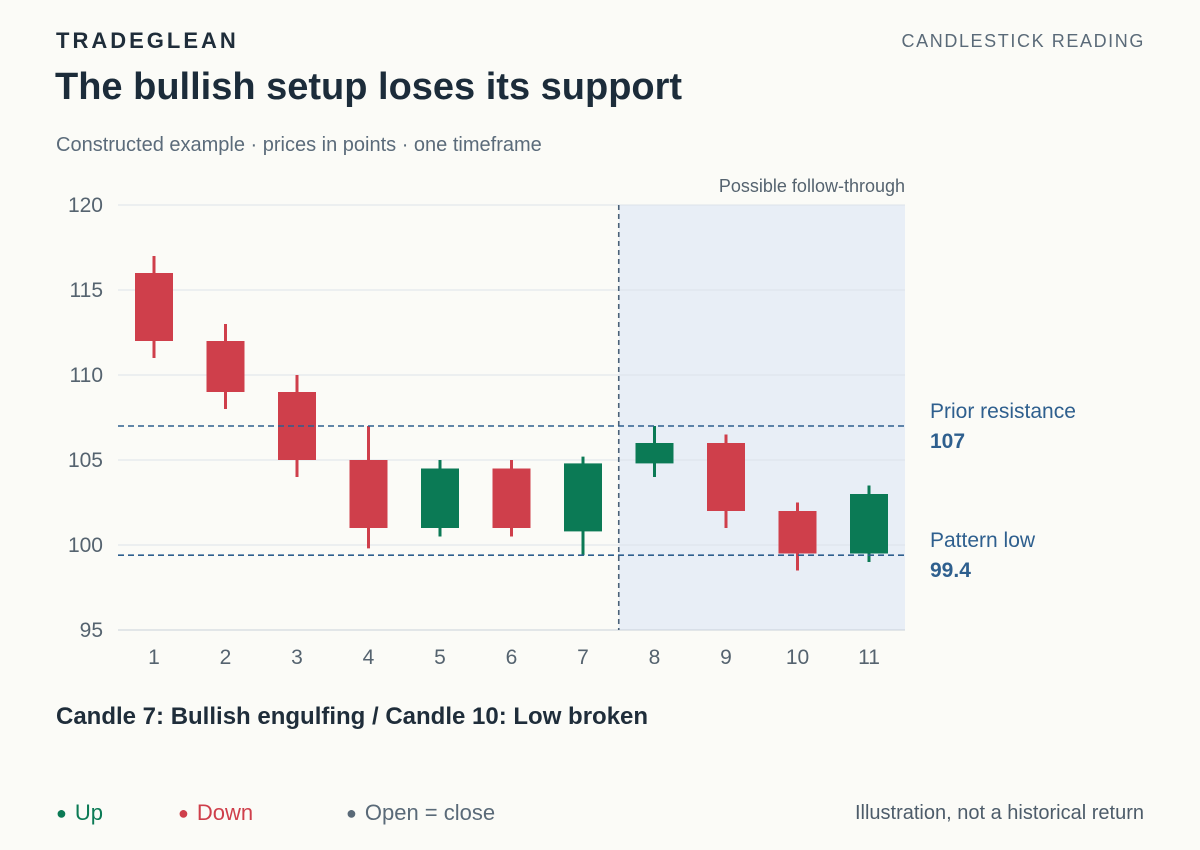  I want to click on x-tick-label: 7, so click(583, 657).